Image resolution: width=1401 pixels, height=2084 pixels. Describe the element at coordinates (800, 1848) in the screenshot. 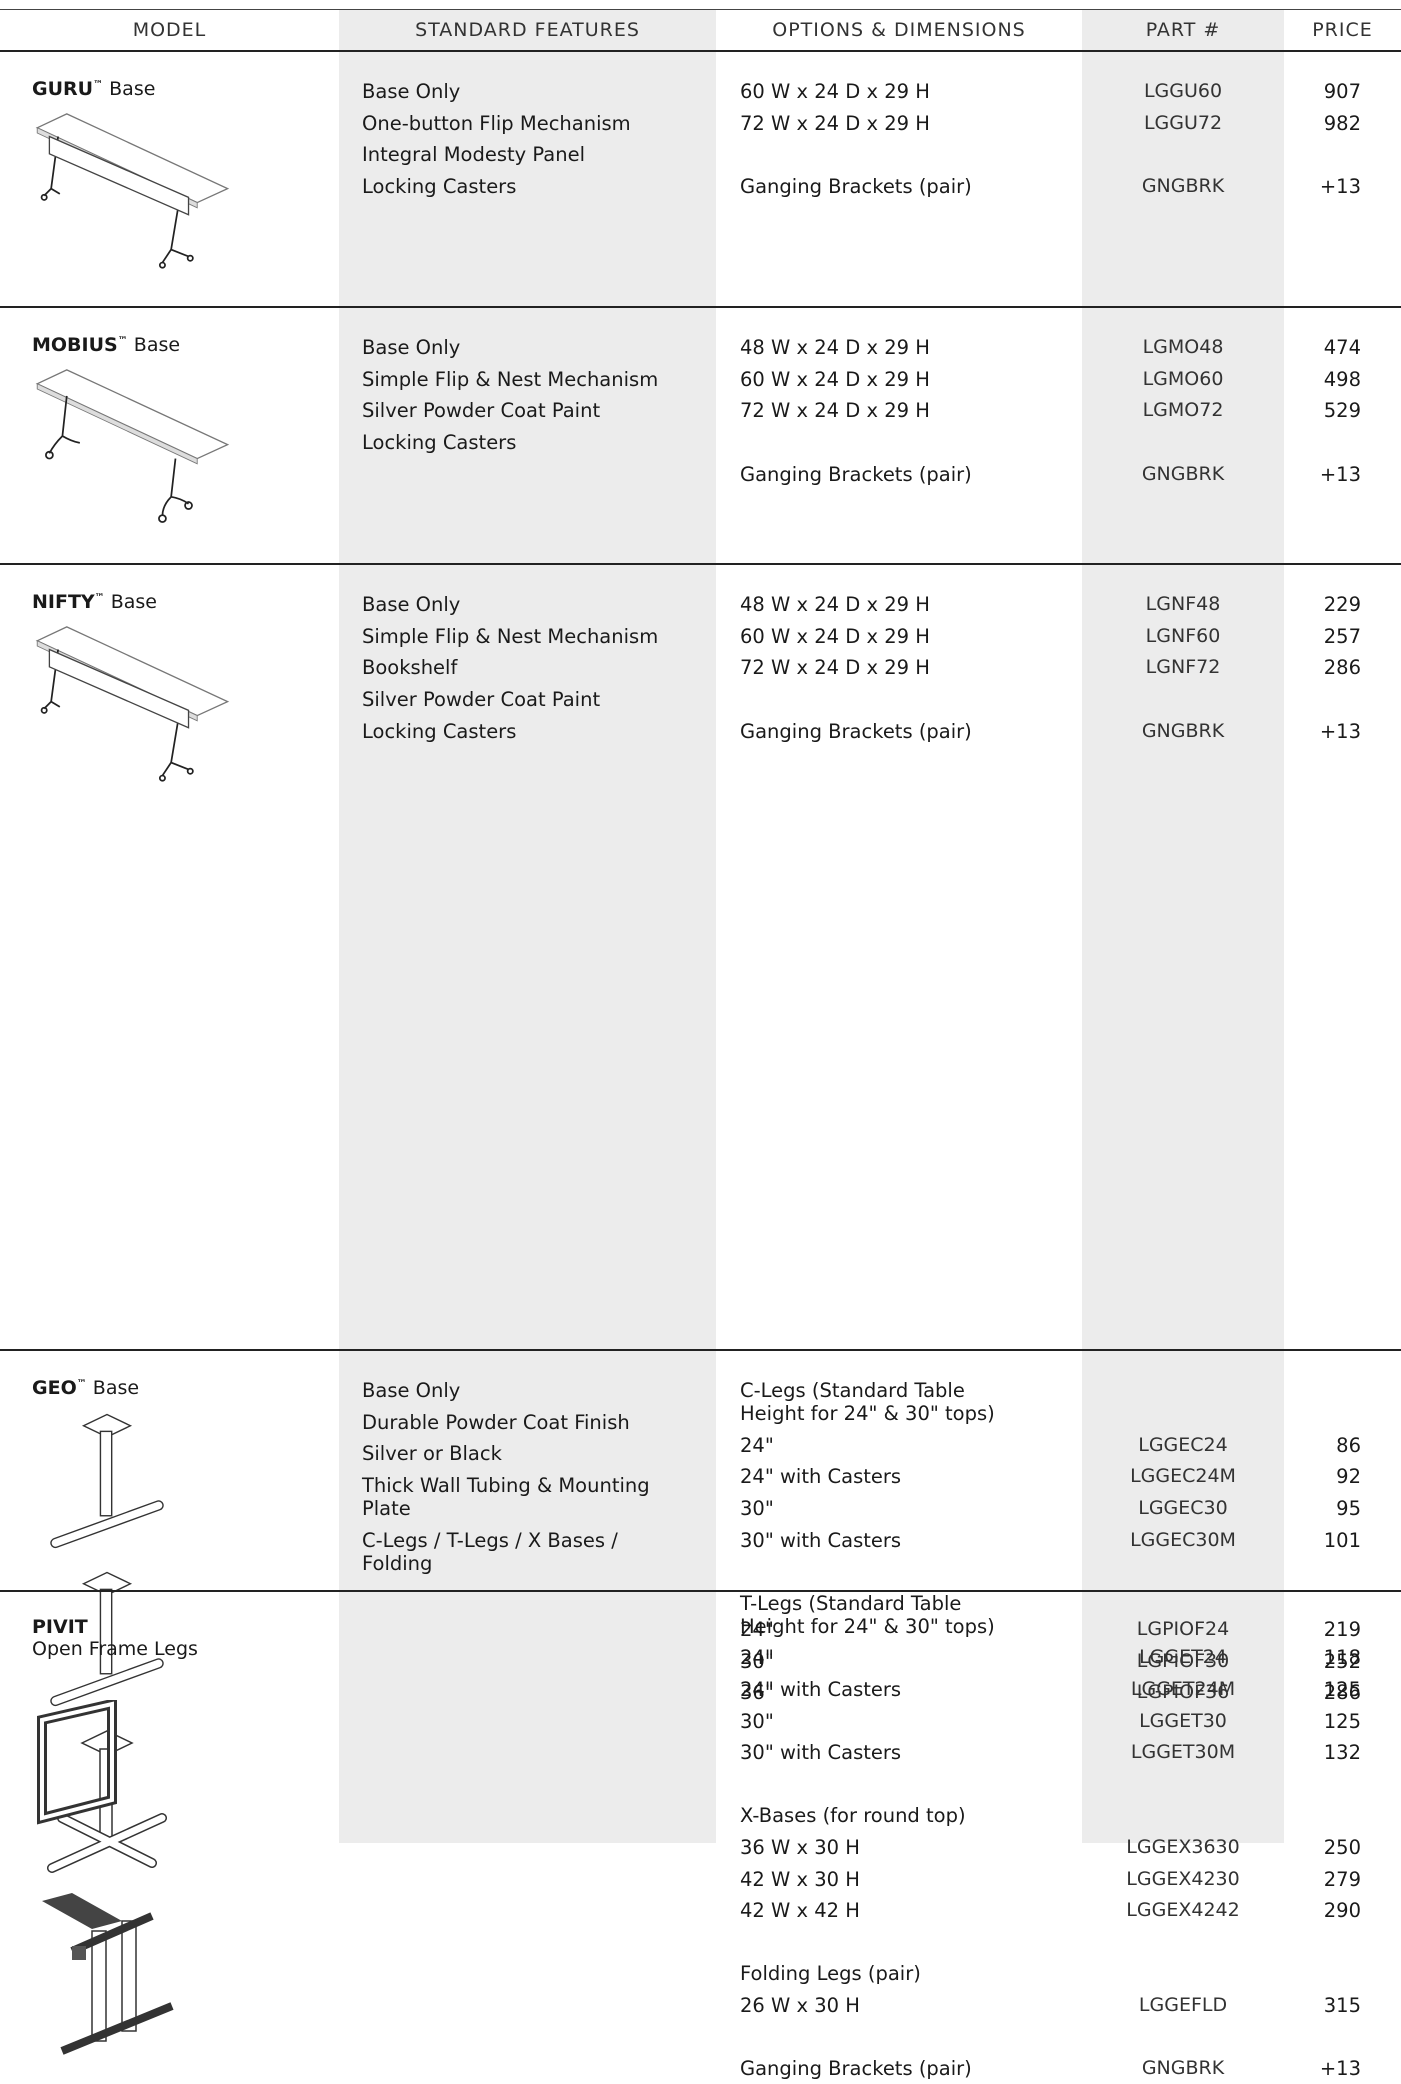

I see `option-label: 36 W x 30 H` at that location.